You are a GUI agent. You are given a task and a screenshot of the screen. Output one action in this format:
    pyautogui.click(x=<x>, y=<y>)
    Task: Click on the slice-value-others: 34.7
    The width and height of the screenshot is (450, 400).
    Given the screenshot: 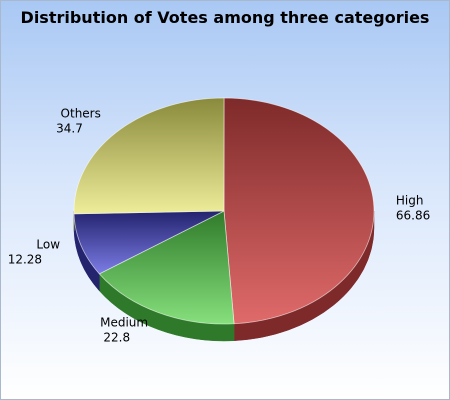 What is the action you would take?
    pyautogui.click(x=69, y=129)
    